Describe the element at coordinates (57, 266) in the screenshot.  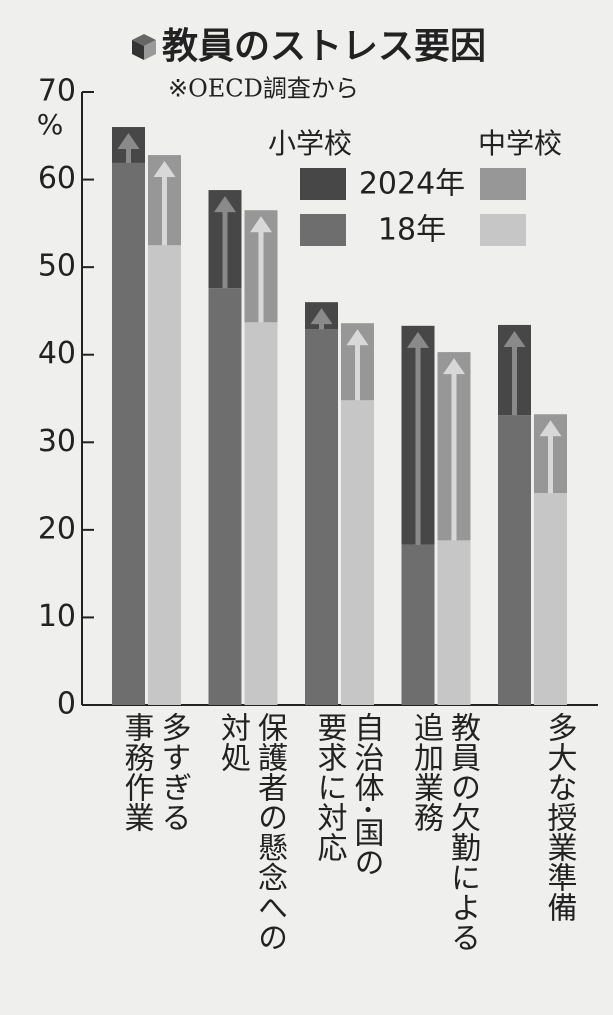
I see `y-tick-label: 50` at that location.